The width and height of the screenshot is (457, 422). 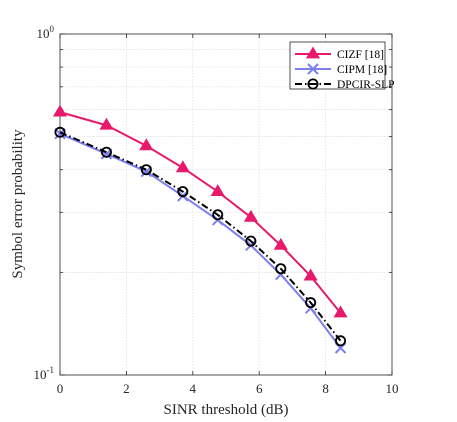 I want to click on legend: CIZF [18] CIPM [18] DPCIR-SLP, so click(x=342, y=66).